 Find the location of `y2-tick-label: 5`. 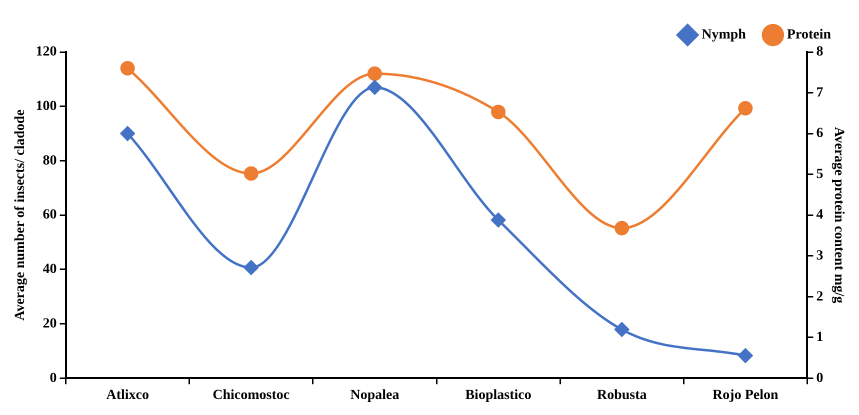

y2-tick-label: 5 is located at coordinates (820, 174).